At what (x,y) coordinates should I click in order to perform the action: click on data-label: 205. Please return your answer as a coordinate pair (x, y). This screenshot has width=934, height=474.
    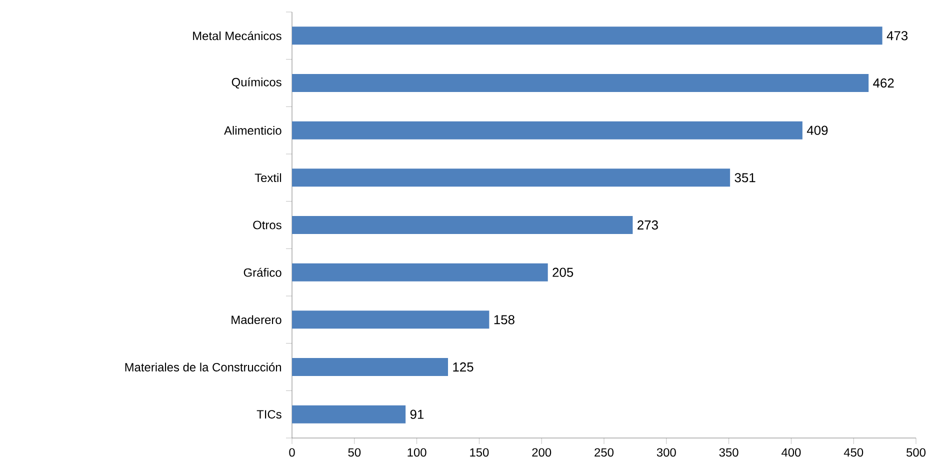
    Looking at the image, I should click on (563, 272).